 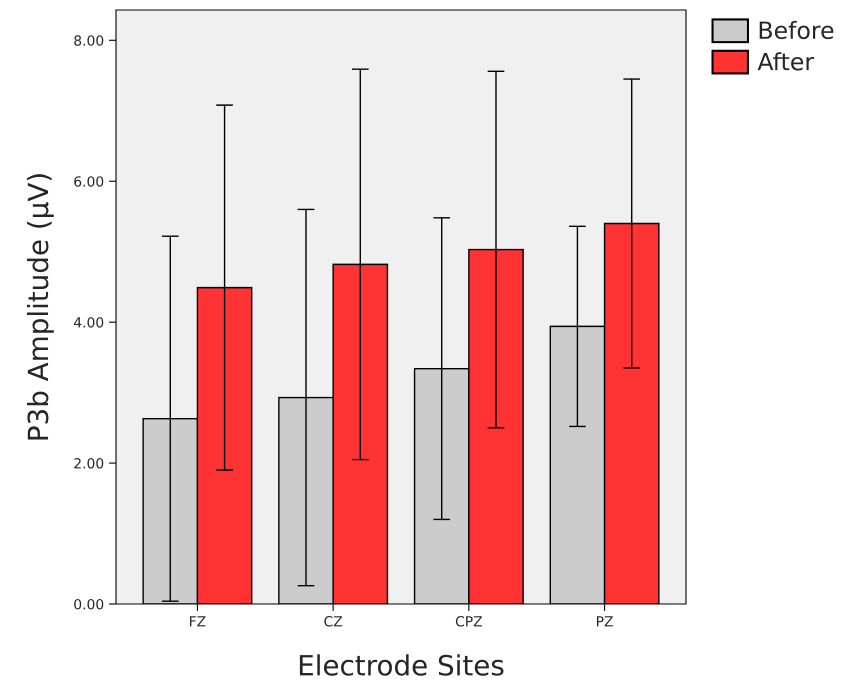 I want to click on x-tick-label: CPZ, so click(x=469, y=621).